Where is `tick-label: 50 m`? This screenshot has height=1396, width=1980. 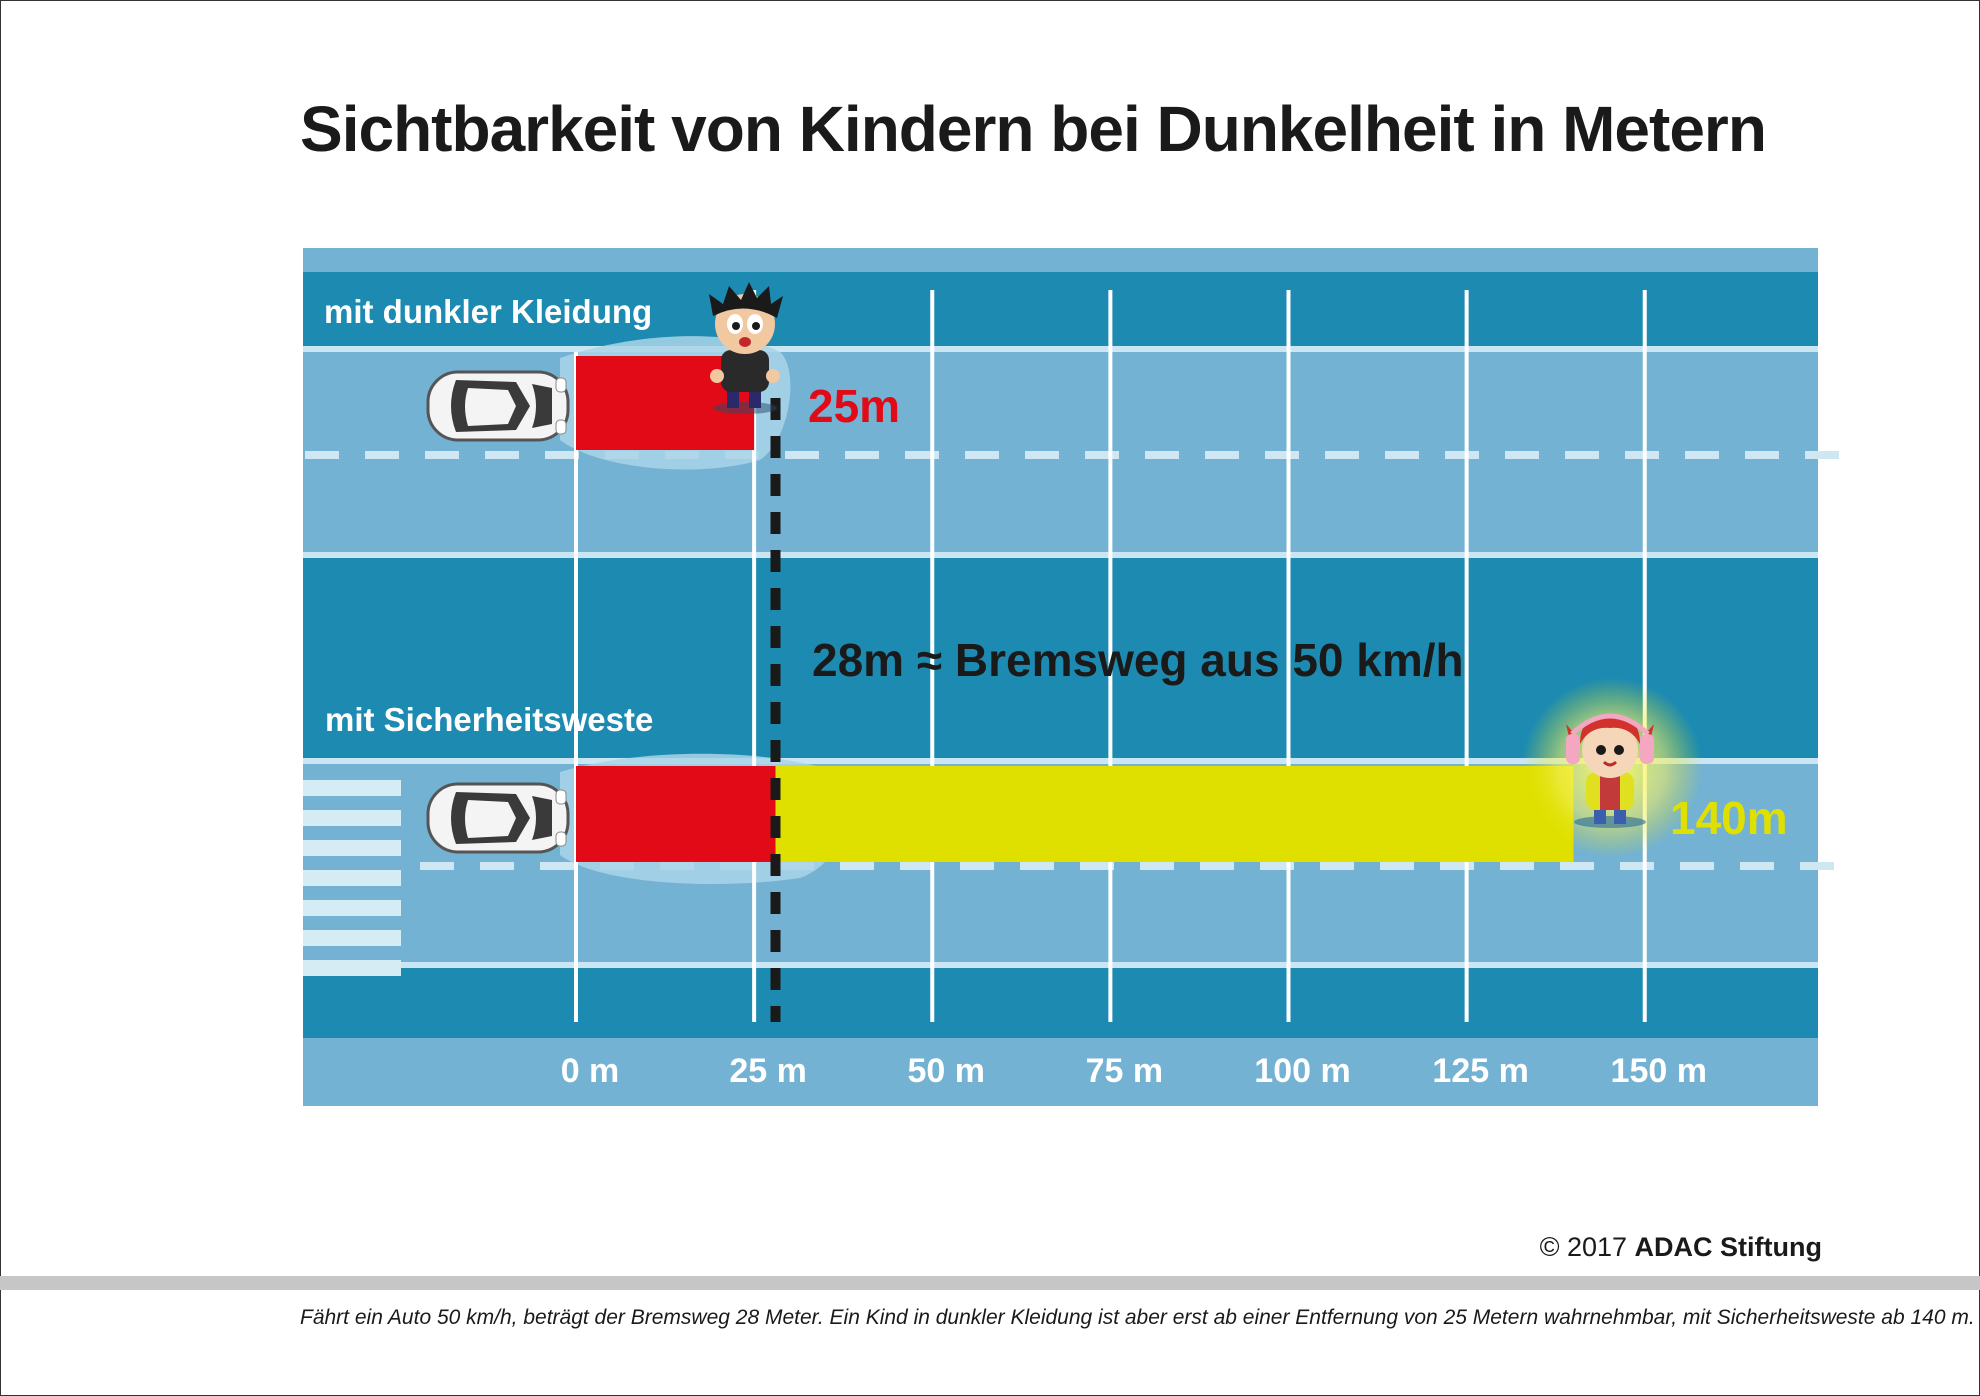
tick-label: 50 m is located at coordinates (947, 1071).